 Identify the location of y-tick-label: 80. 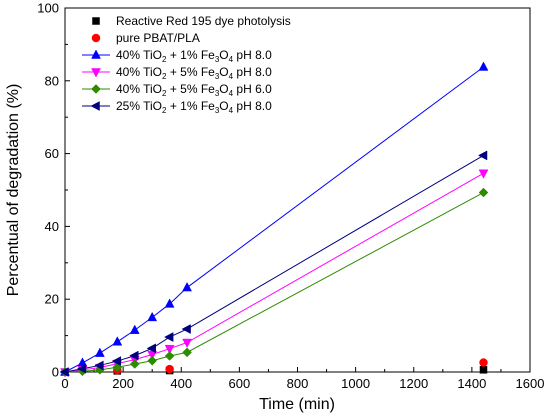
(52, 80).